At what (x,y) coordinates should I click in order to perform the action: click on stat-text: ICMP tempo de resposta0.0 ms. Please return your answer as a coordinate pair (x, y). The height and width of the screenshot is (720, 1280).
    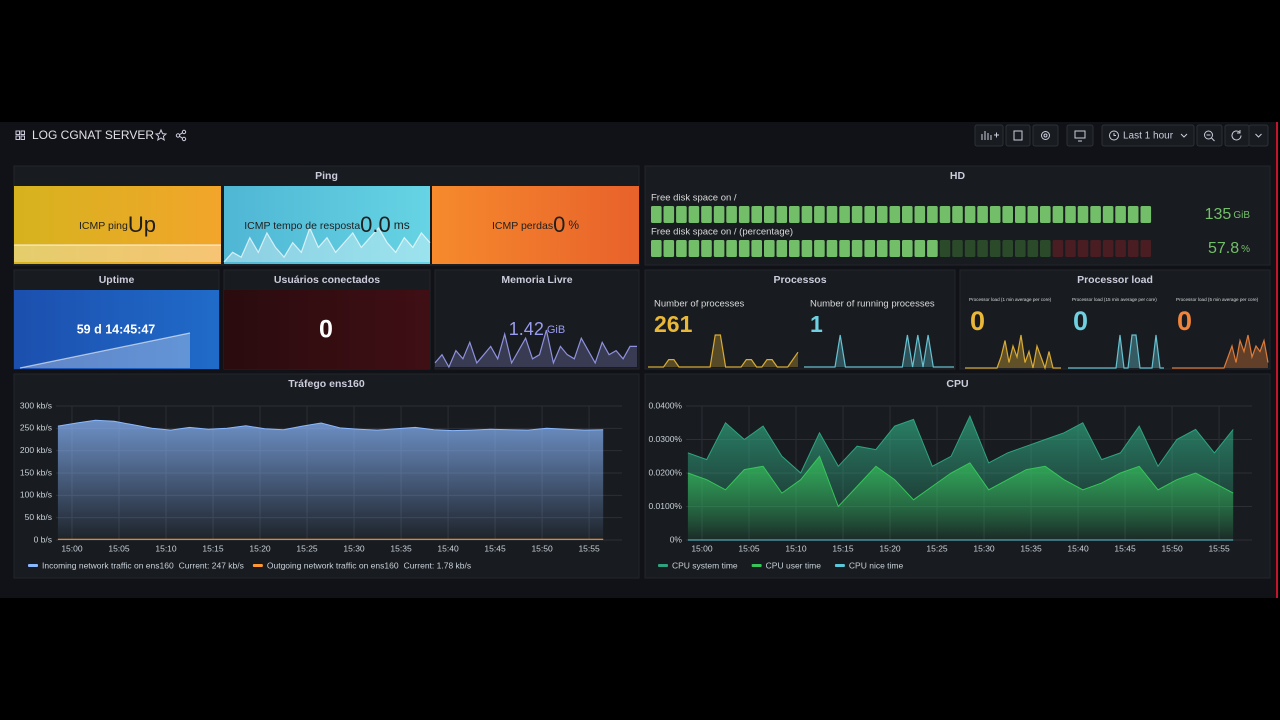
    Looking at the image, I should click on (327, 224).